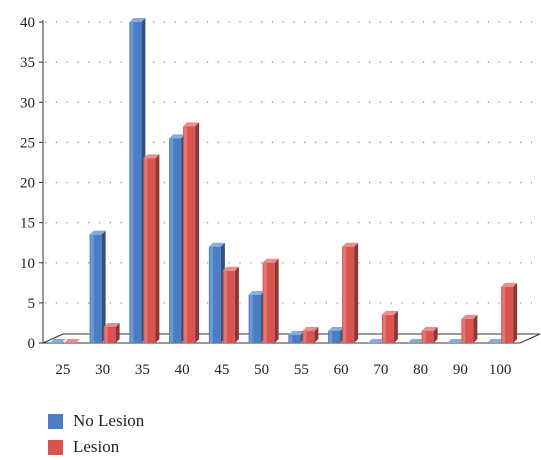  Describe the element at coordinates (55, 421) in the screenshot. I see `legend-swatch-no-lesion` at that location.